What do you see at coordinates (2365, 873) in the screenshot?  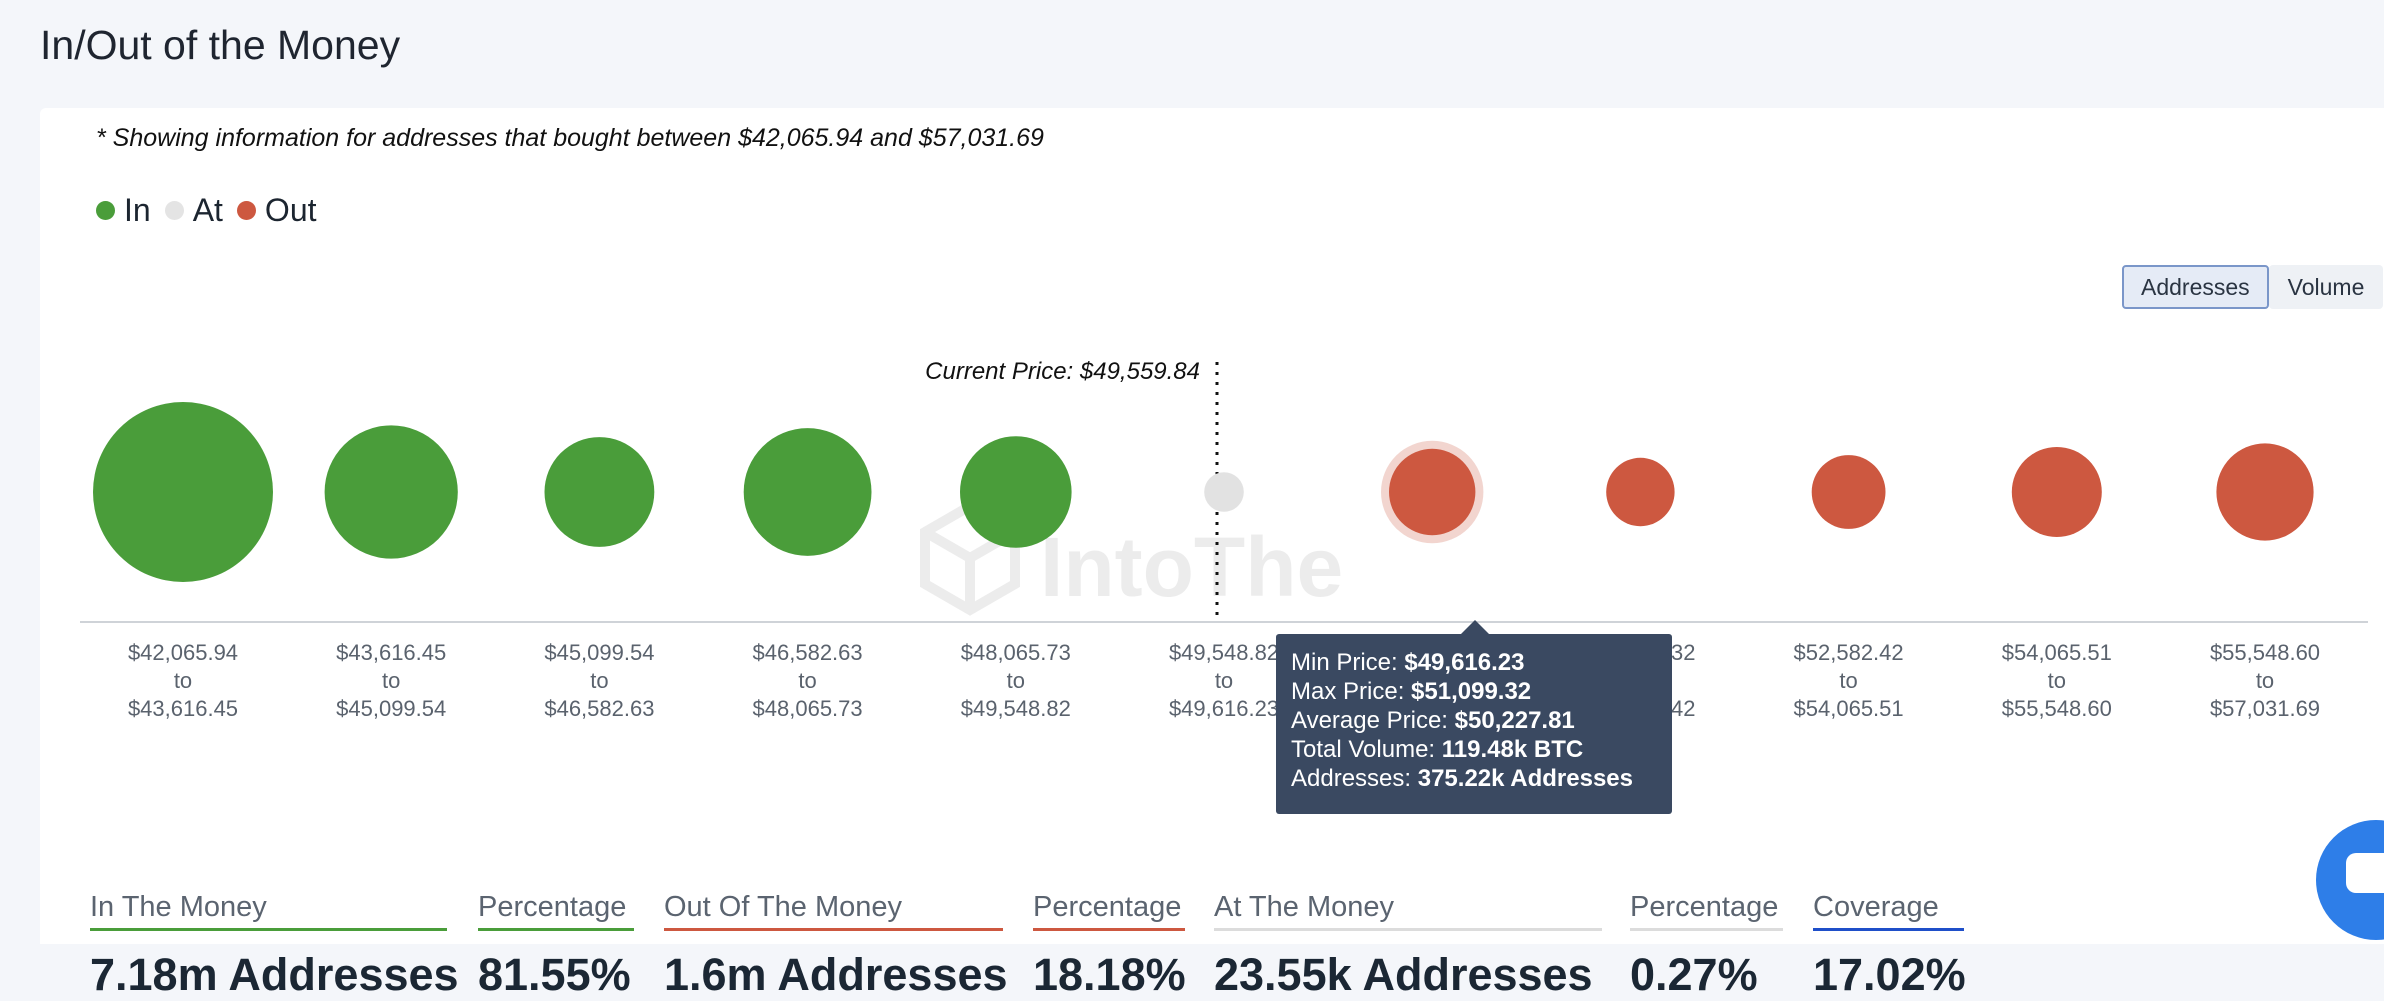 I see `chat-icon` at bounding box center [2365, 873].